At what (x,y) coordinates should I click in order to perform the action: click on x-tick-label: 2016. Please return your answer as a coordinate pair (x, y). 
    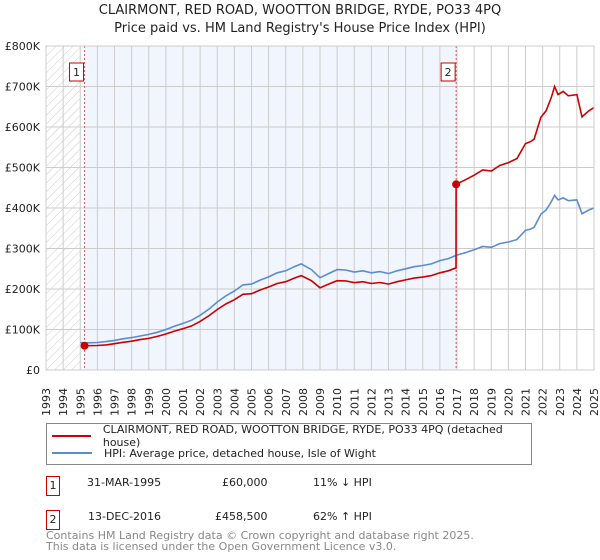
    Looking at the image, I should click on (440, 402).